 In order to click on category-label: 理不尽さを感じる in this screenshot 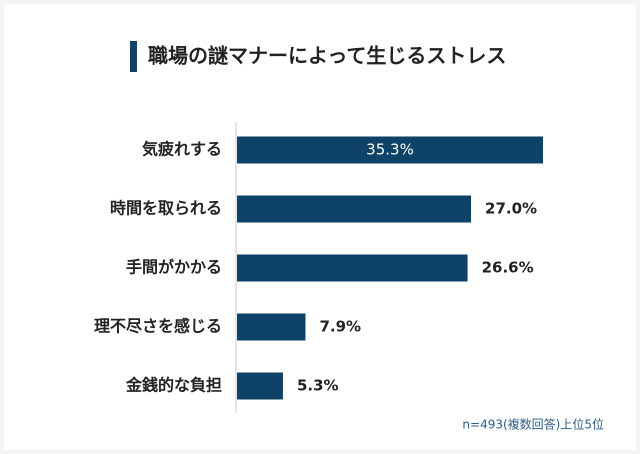, I will do `click(158, 326)`.